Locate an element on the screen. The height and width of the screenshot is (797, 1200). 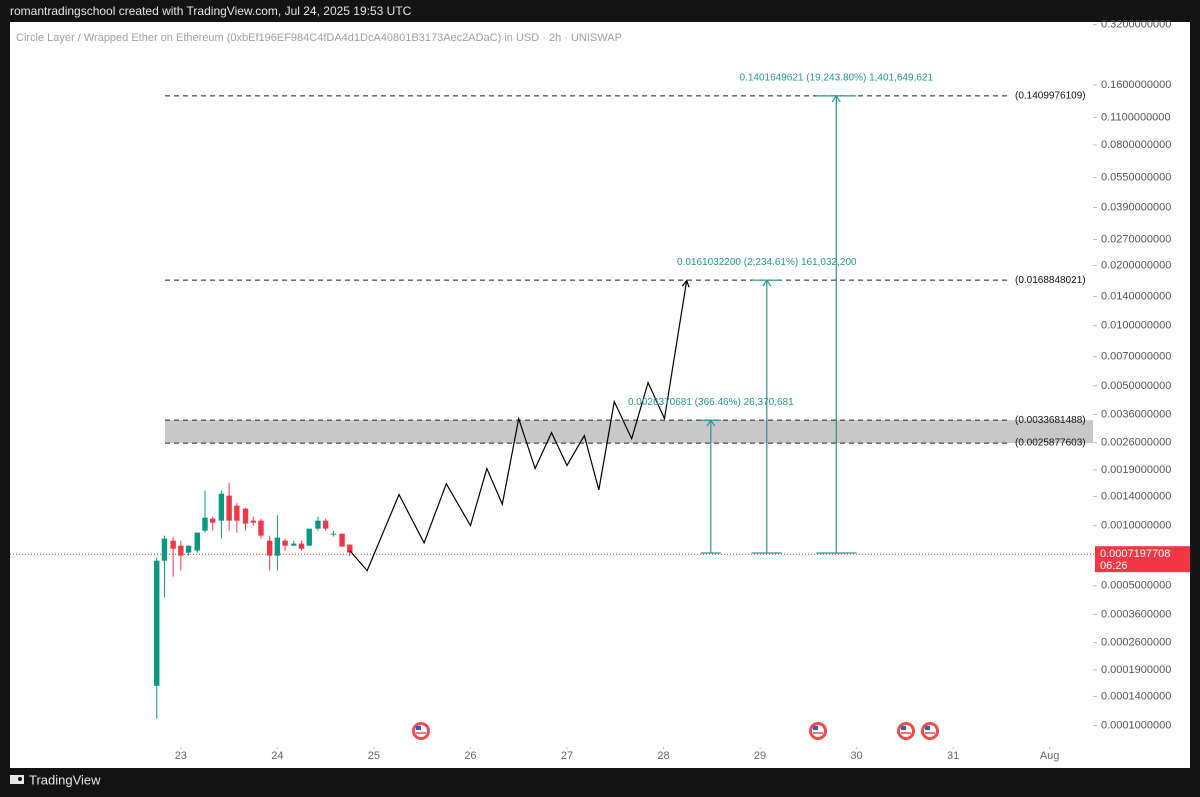
last-price-label: 0.0007197708 is located at coordinates (1135, 554).